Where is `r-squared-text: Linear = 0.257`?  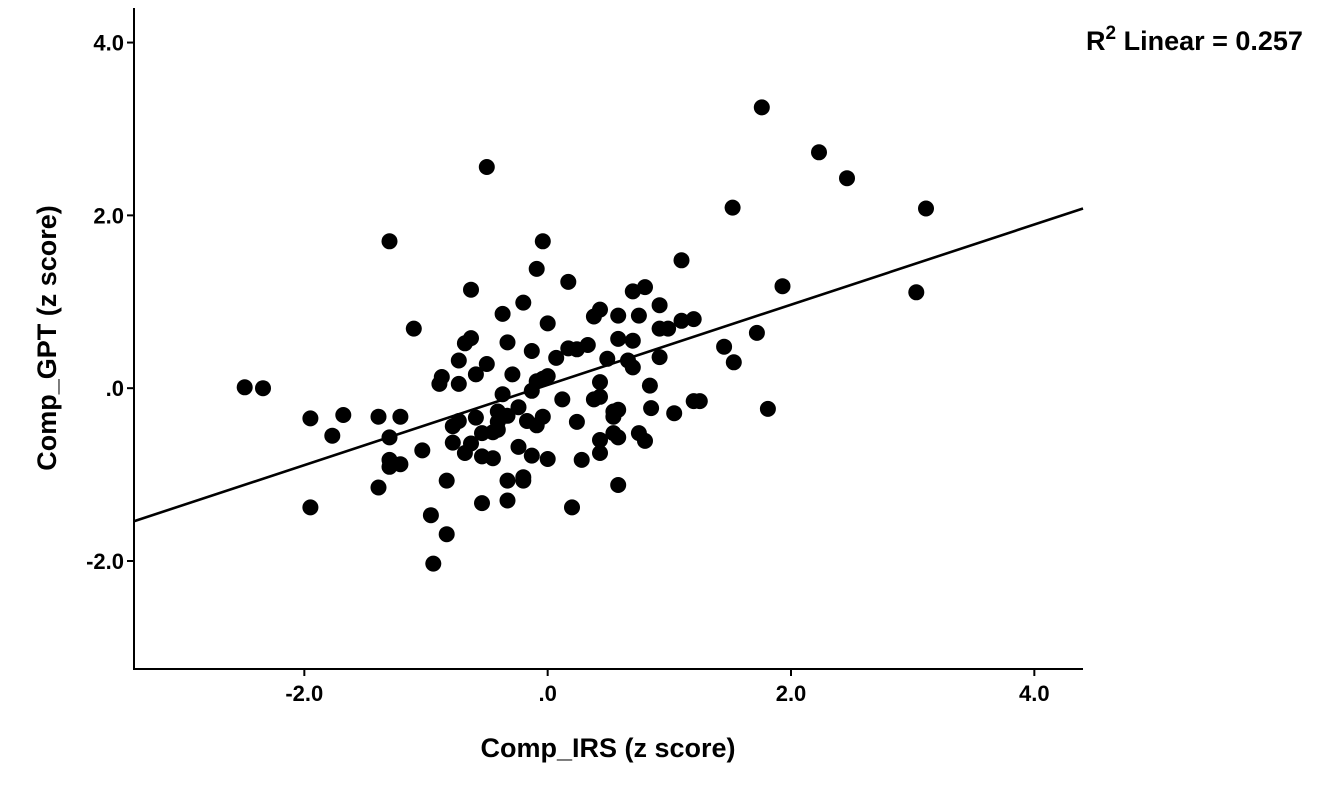
r-squared-text: Linear = 0.257 is located at coordinates (1209, 41).